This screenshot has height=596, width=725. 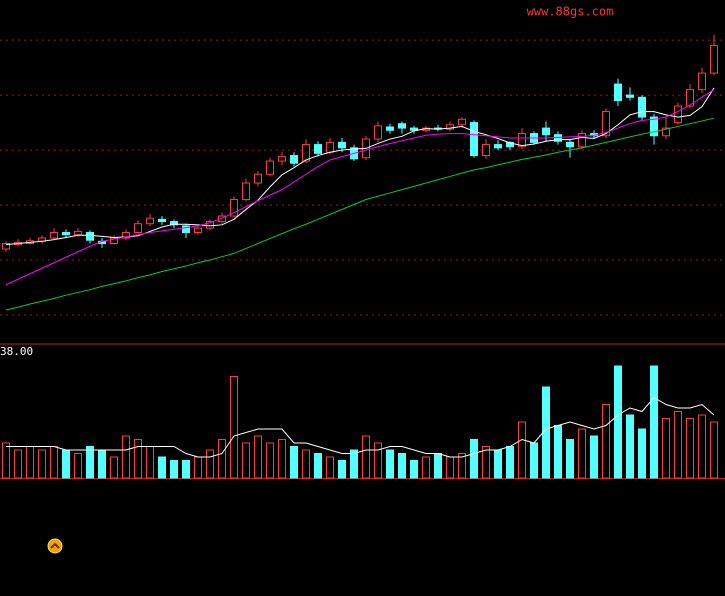 What do you see at coordinates (55, 546) in the screenshot?
I see `nav-icon` at bounding box center [55, 546].